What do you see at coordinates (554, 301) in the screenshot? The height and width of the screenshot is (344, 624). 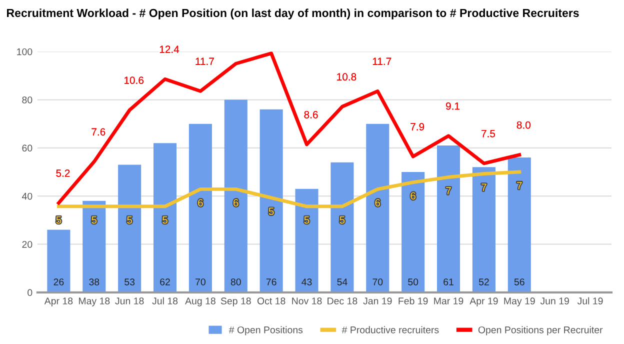 I see `x-tick-label: Jun 19` at bounding box center [554, 301].